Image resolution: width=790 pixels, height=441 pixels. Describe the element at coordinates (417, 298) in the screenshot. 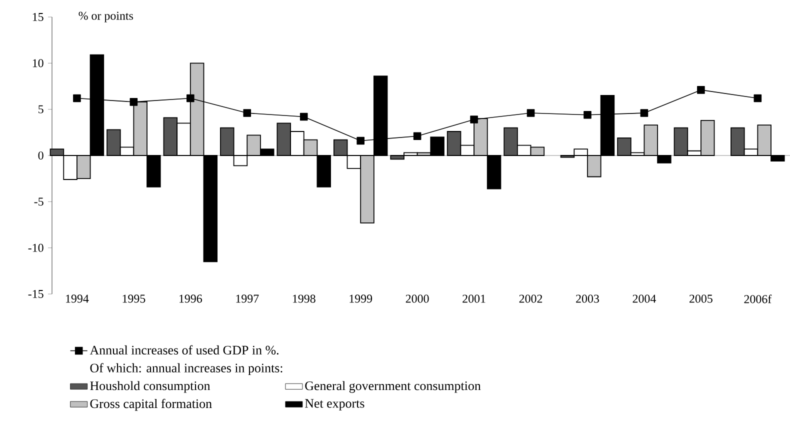

I see `x-tick-label: 2000` at that location.